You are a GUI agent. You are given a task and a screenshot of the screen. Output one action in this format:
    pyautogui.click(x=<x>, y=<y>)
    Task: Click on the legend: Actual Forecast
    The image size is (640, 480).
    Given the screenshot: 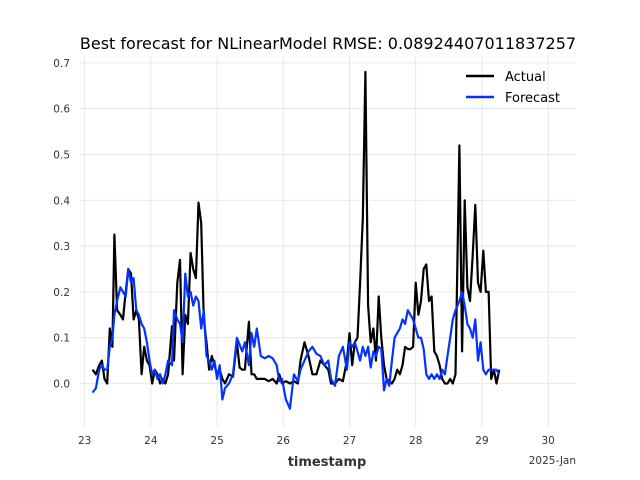 What is the action you would take?
    pyautogui.click(x=513, y=88)
    